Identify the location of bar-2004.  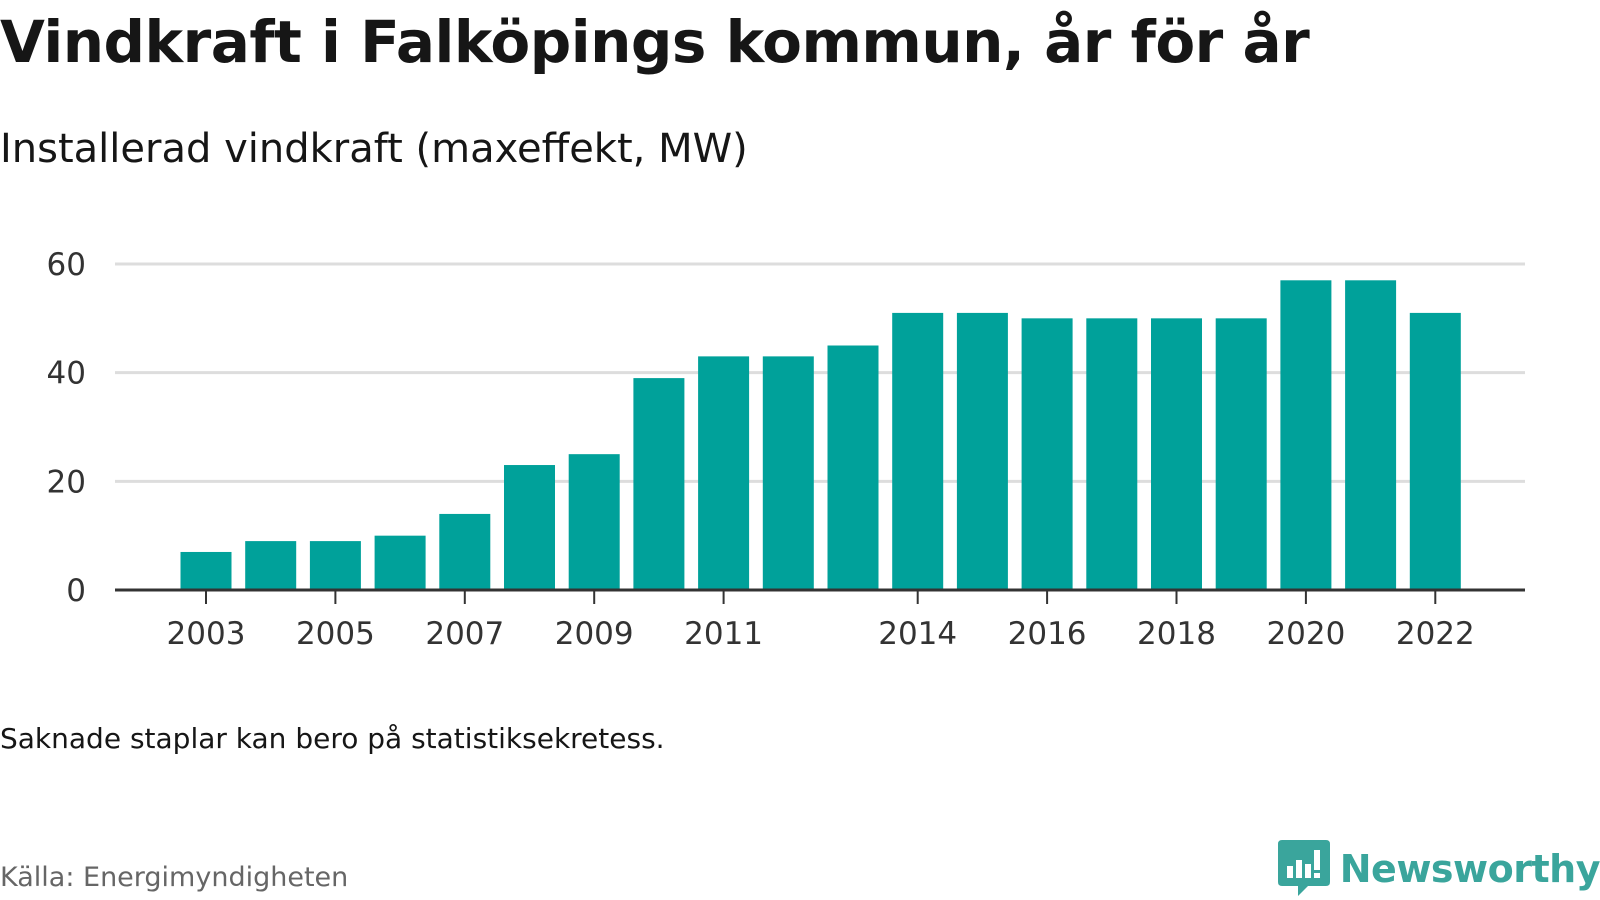
(271, 565).